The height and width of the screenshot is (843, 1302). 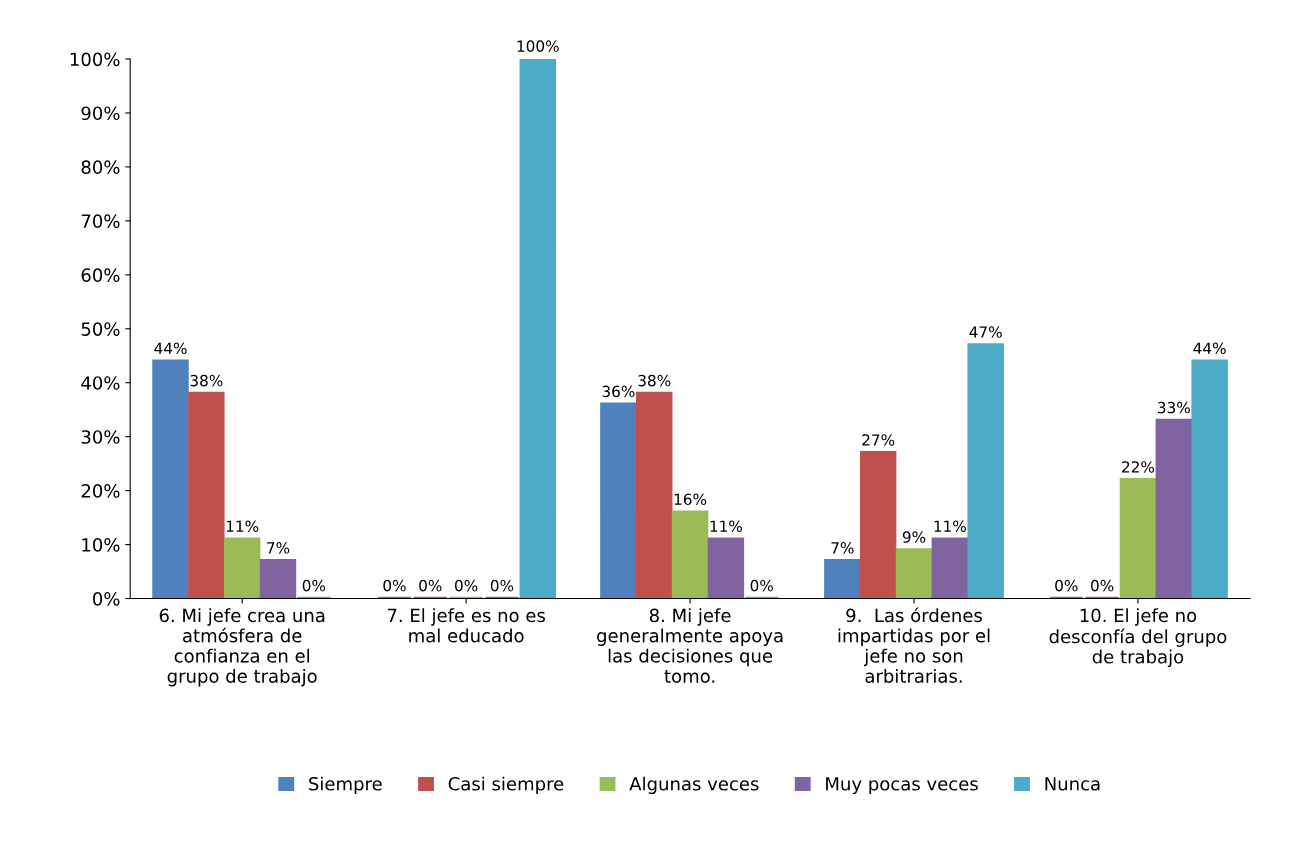 I want to click on y-tick-label: 20%, so click(x=100, y=491).